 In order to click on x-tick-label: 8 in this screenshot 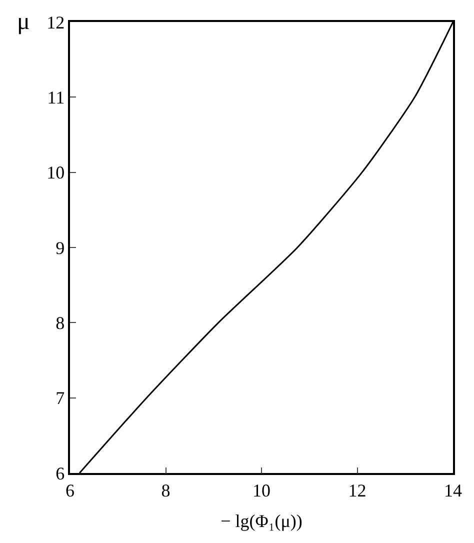, I will do `click(165, 490)`.